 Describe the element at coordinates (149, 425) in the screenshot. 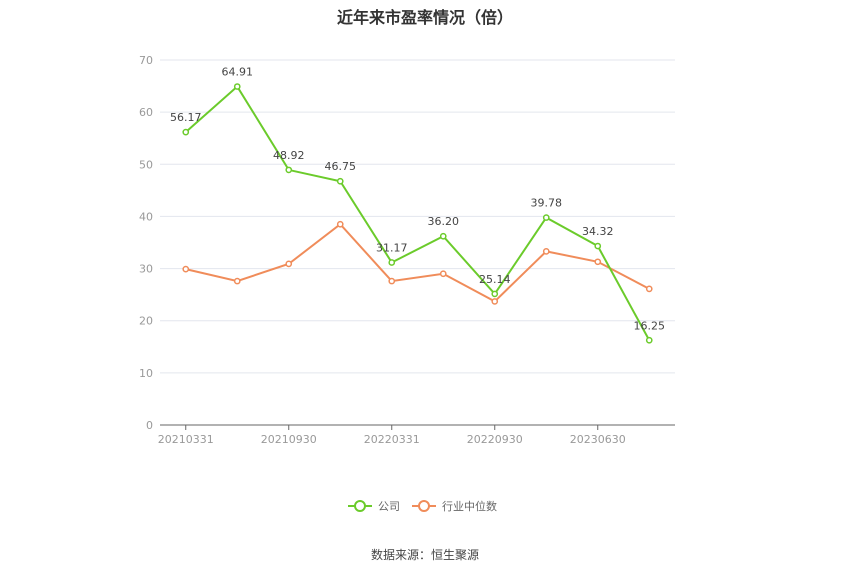

I see `y-tick-label: 0` at that location.